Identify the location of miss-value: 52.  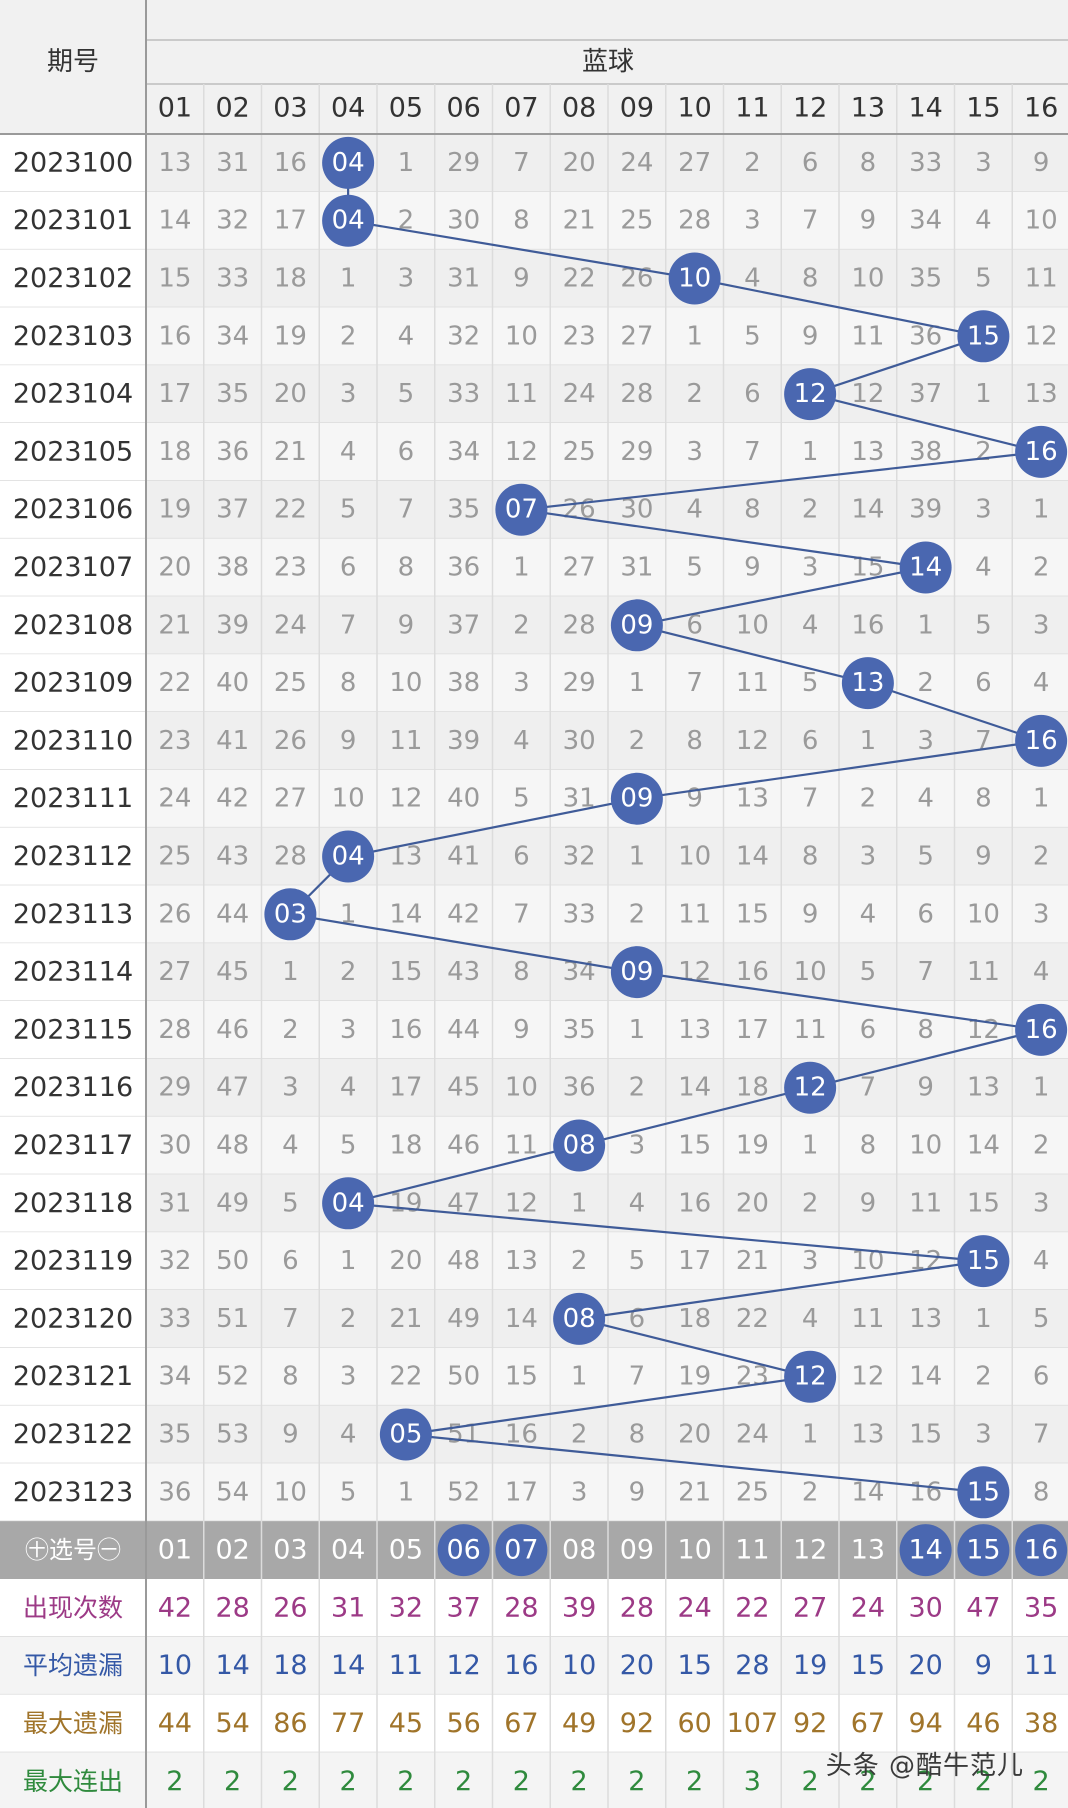
(232, 1377).